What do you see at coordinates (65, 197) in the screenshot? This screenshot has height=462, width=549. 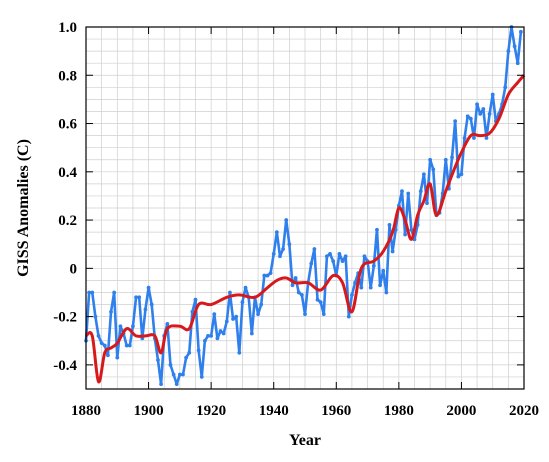 I see `y-tick-labels: -0.4 -0.2 0 0.2 0.4 0.6 0.8 1.0` at bounding box center [65, 197].